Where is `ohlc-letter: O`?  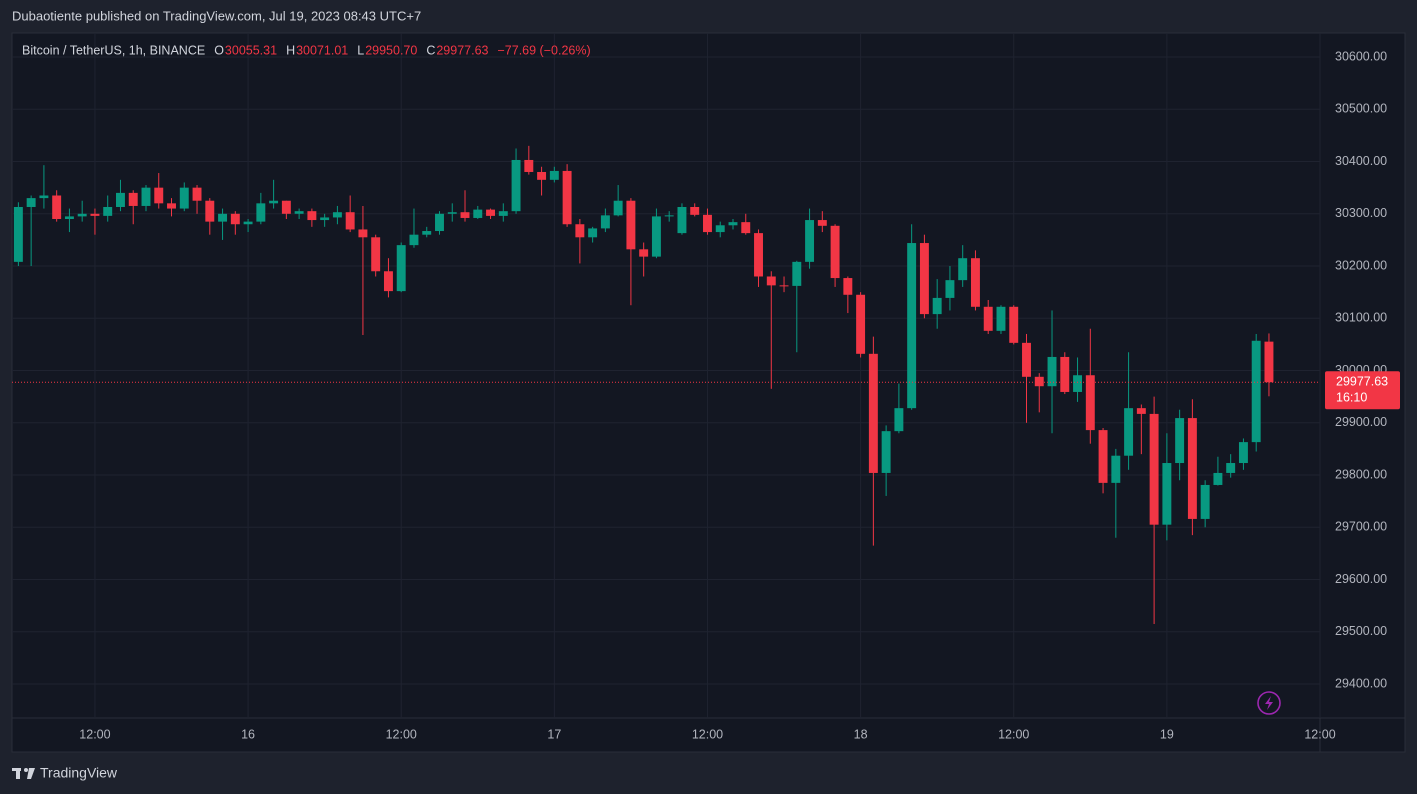 ohlc-letter: O is located at coordinates (219, 50).